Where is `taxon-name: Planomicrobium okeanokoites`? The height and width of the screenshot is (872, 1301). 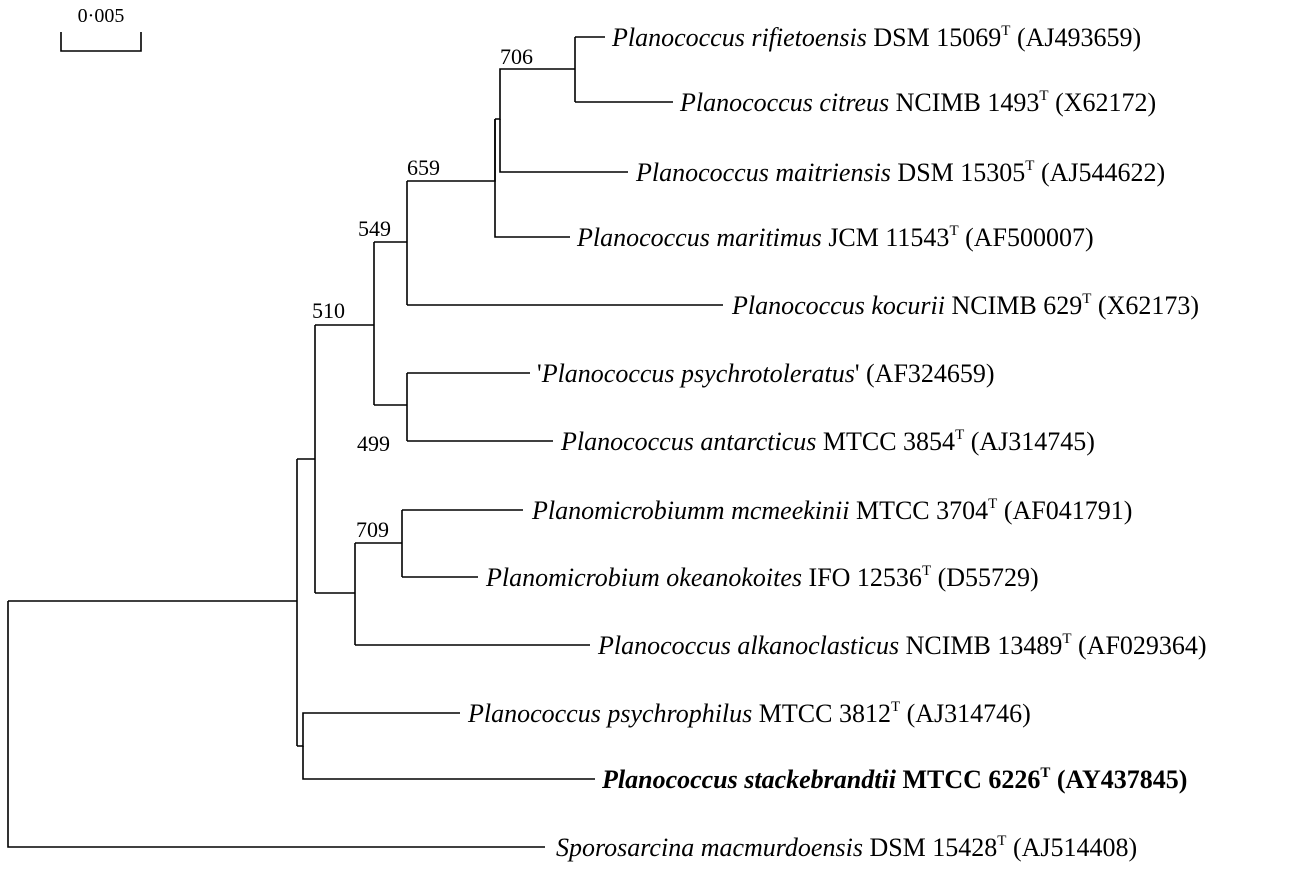 taxon-name: Planomicrobium okeanokoites is located at coordinates (643, 577).